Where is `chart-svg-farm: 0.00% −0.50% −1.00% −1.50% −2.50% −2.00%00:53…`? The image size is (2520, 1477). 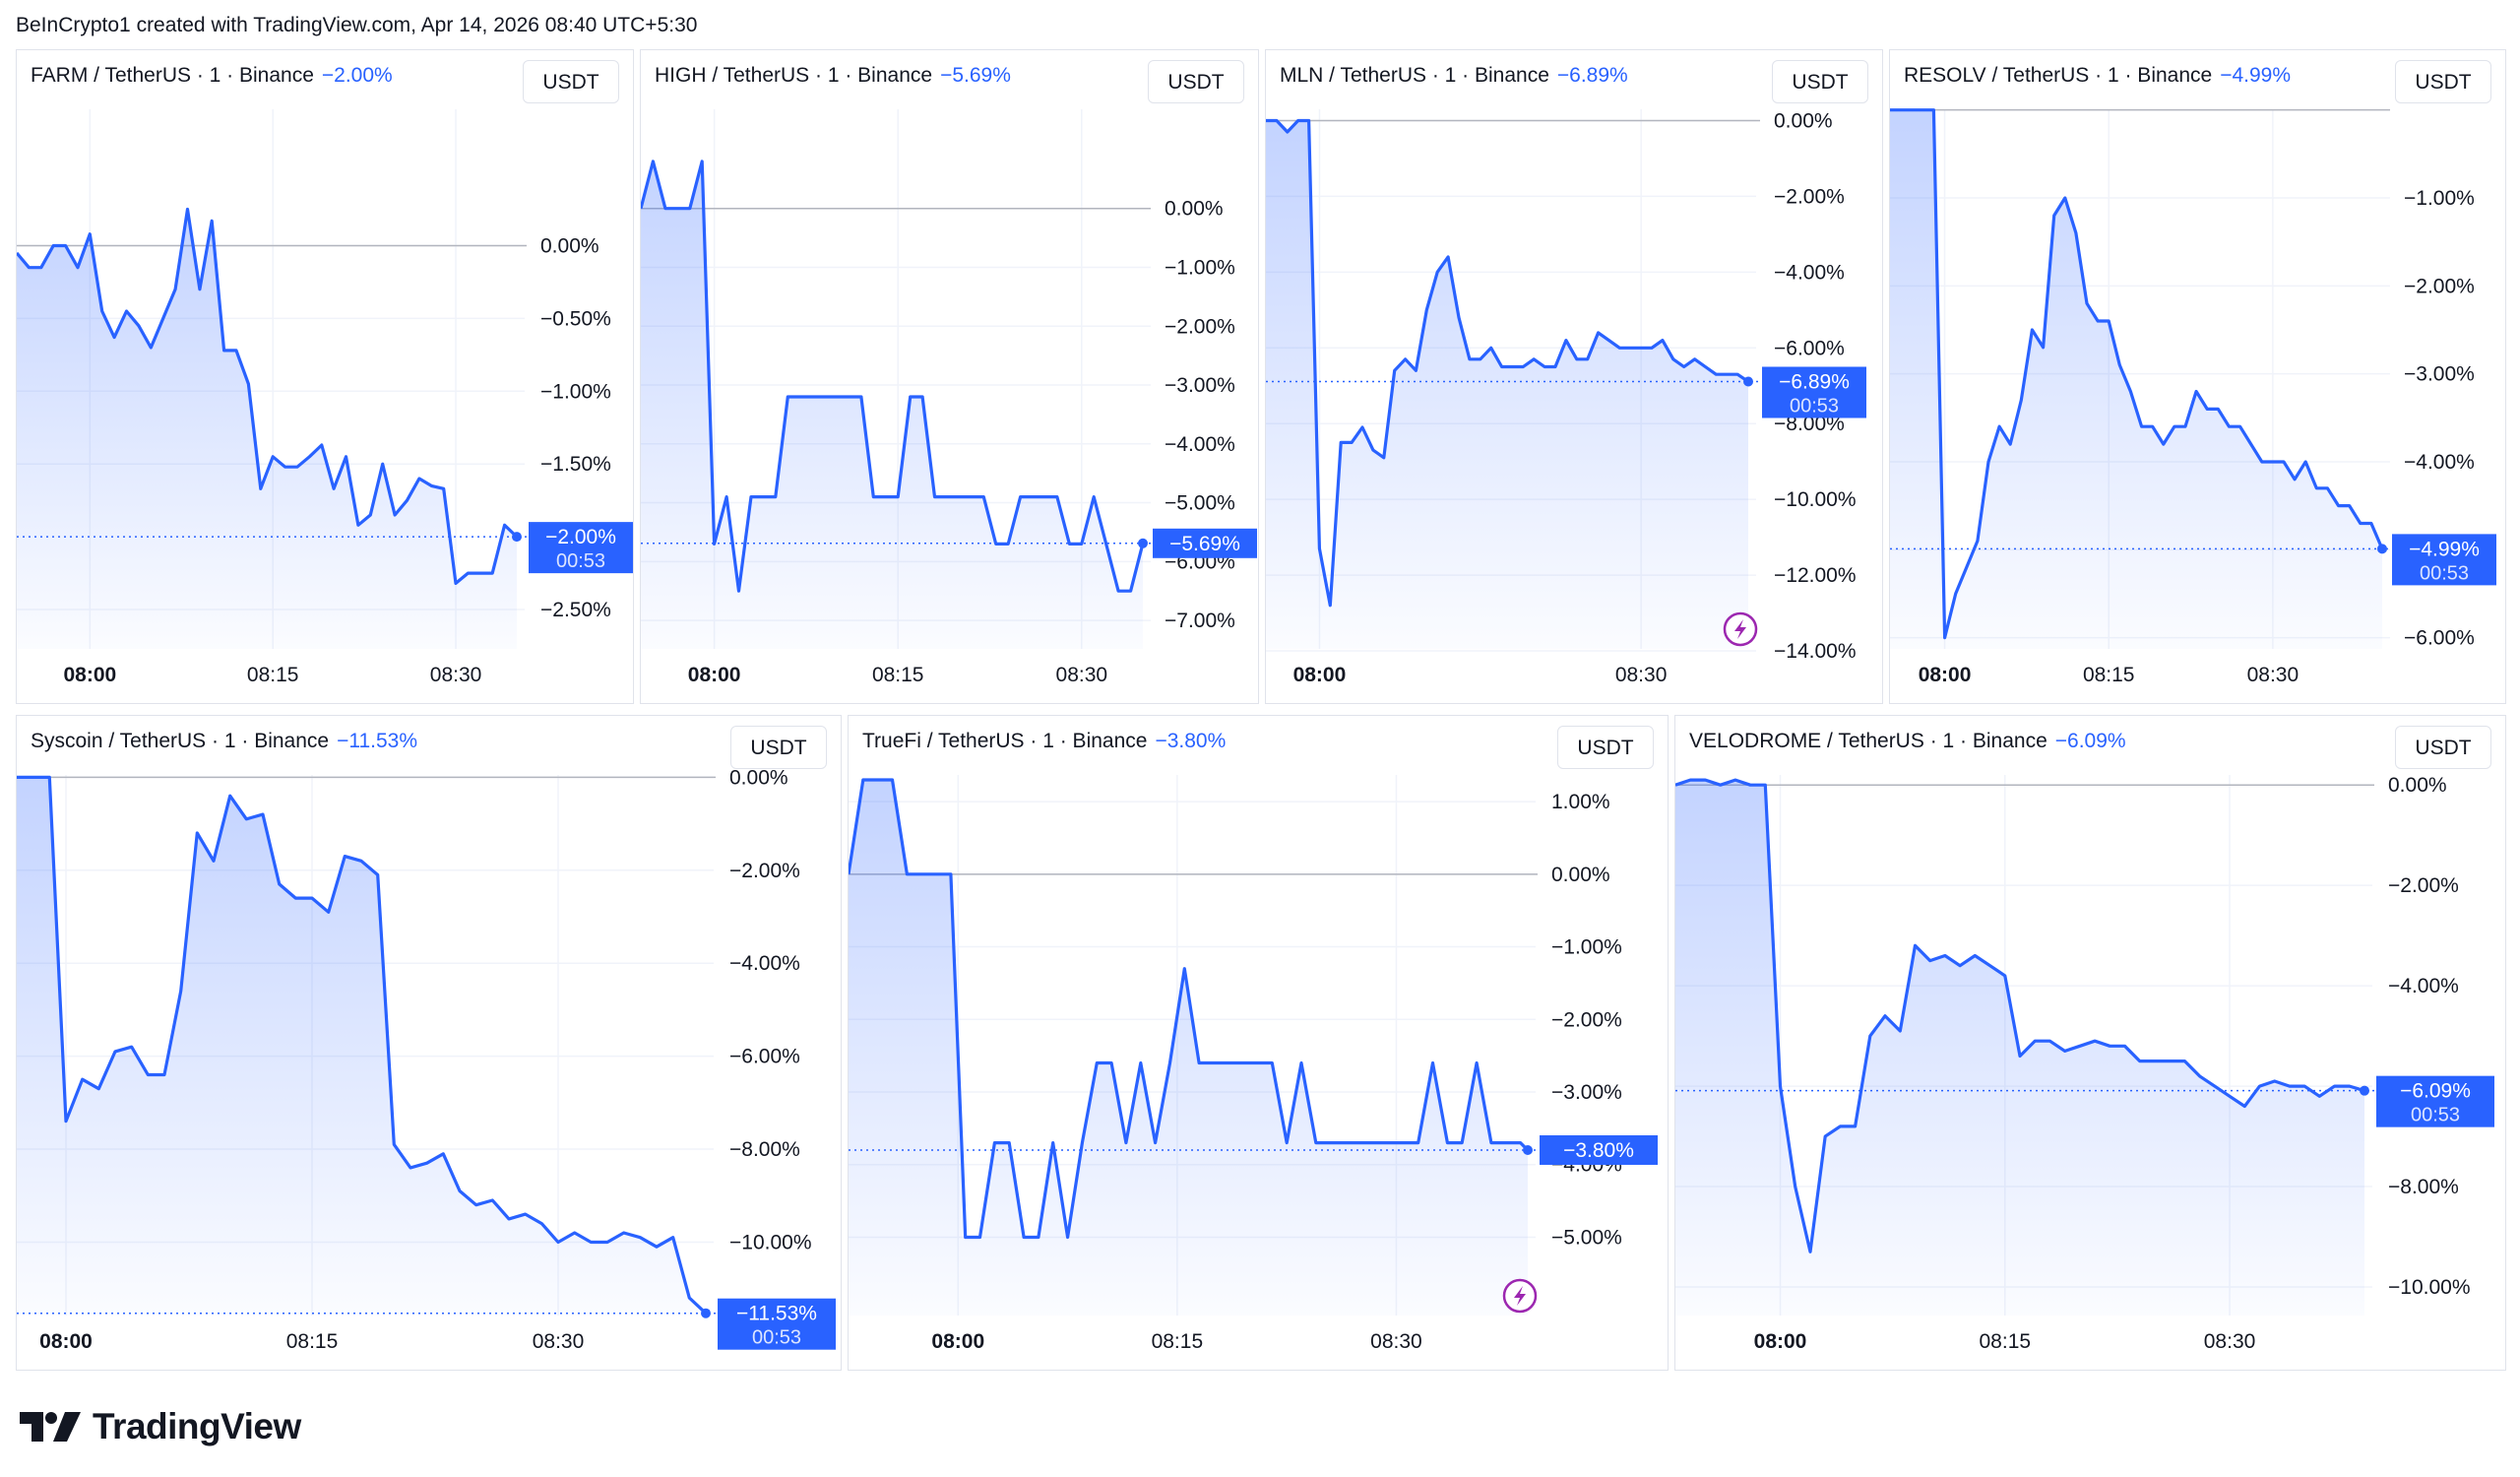
chart-svg-farm: 0.00% −0.50% −1.00% −1.50% −2.50% −2.00%00:53… is located at coordinates (325, 398).